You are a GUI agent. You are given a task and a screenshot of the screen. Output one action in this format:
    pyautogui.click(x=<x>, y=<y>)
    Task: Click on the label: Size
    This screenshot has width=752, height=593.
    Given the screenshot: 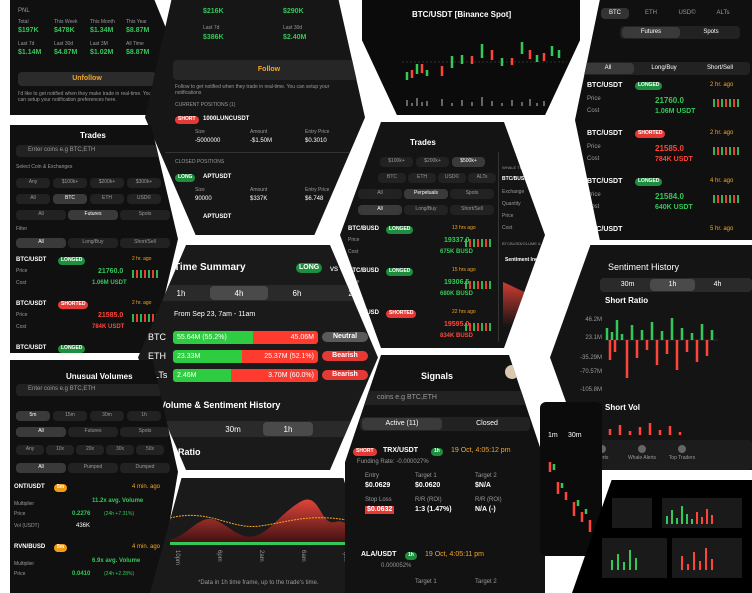 What is the action you would take?
    pyautogui.click(x=200, y=132)
    